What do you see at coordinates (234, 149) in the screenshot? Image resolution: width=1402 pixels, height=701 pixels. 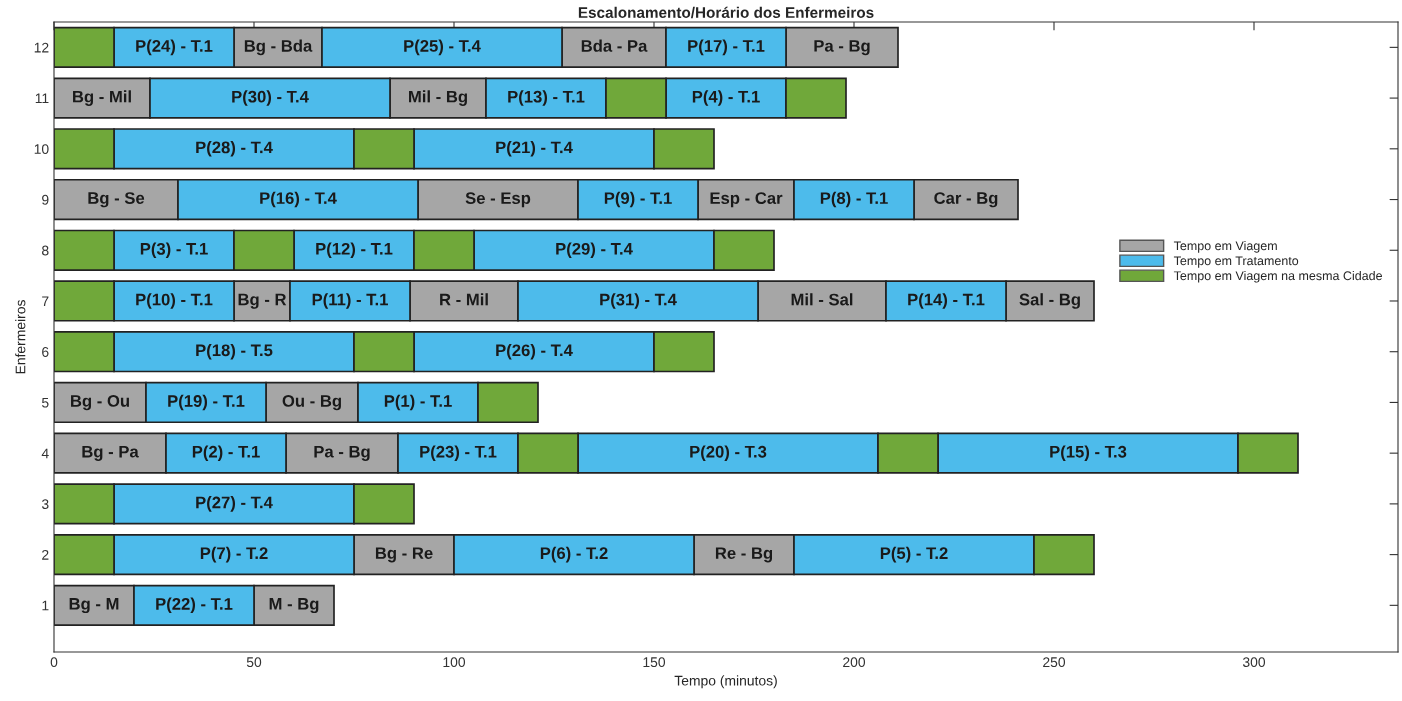 I see `data-label: P(28) - T.4` at bounding box center [234, 149].